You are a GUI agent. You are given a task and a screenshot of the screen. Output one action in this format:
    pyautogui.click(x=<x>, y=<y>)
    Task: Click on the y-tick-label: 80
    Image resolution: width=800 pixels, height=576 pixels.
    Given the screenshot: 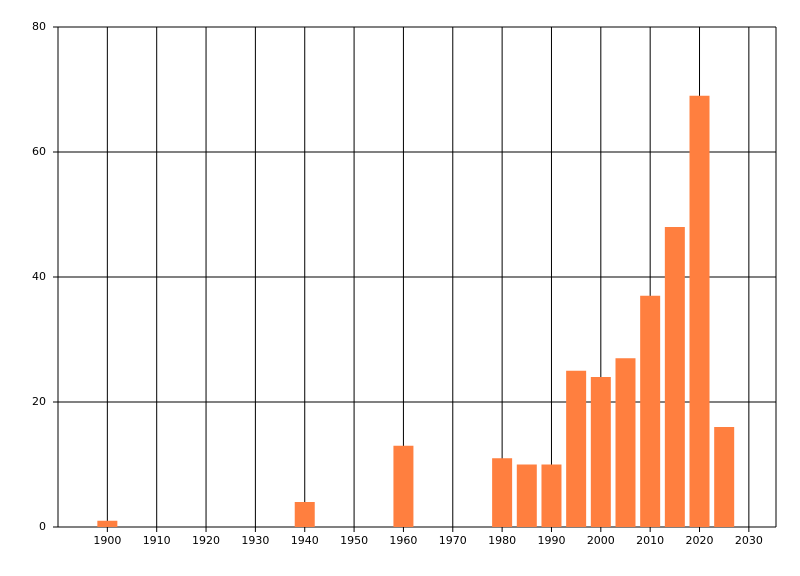 What is the action you would take?
    pyautogui.click(x=39, y=26)
    